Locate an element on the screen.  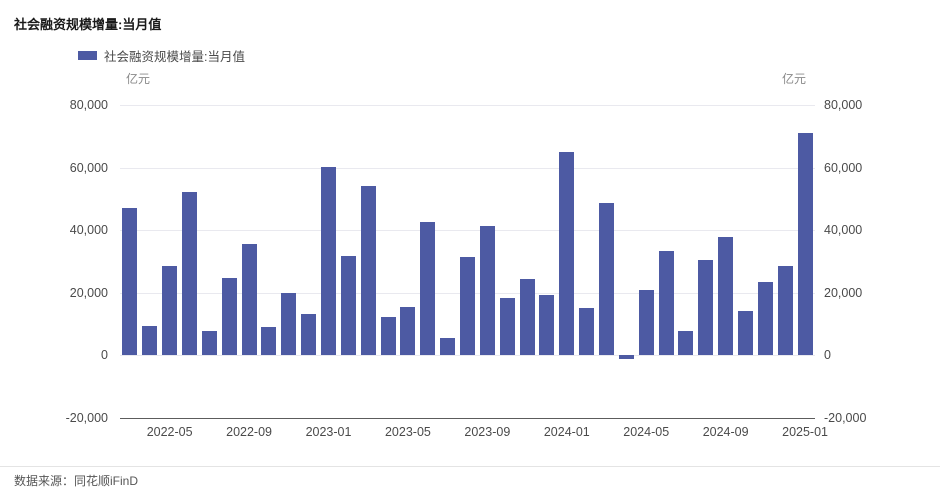
chart-legend: 社会融资规模增量:当月值 is located at coordinates (161, 55).